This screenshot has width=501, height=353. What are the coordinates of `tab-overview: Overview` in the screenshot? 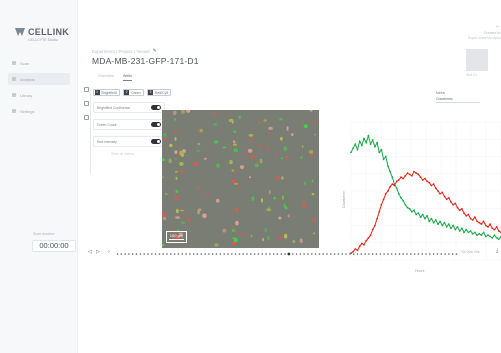 It's located at (106, 76).